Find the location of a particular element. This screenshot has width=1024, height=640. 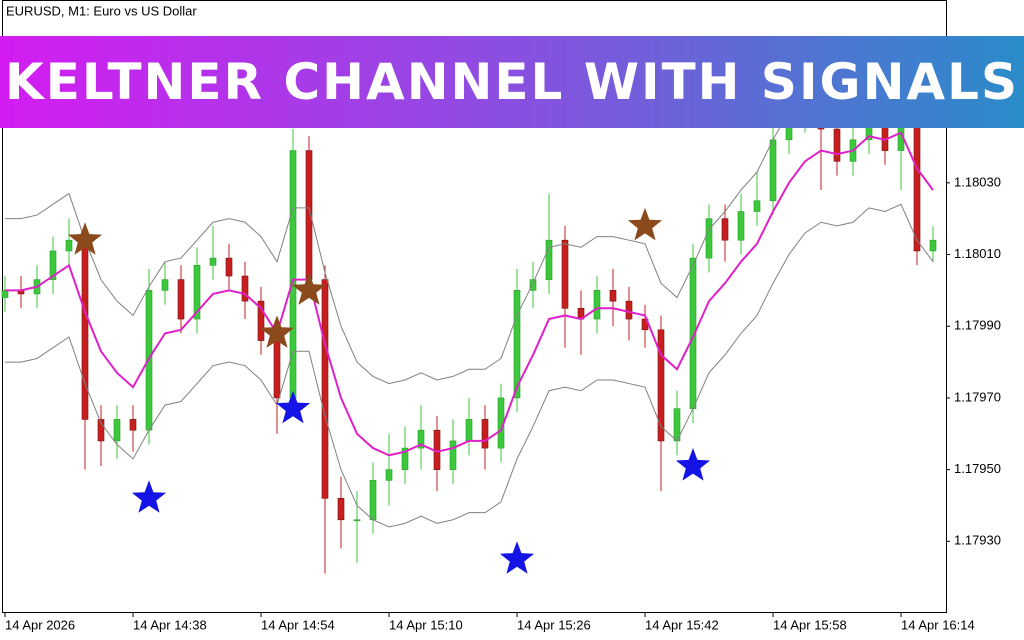

y-tick-label: 1.17930 is located at coordinates (977, 540).